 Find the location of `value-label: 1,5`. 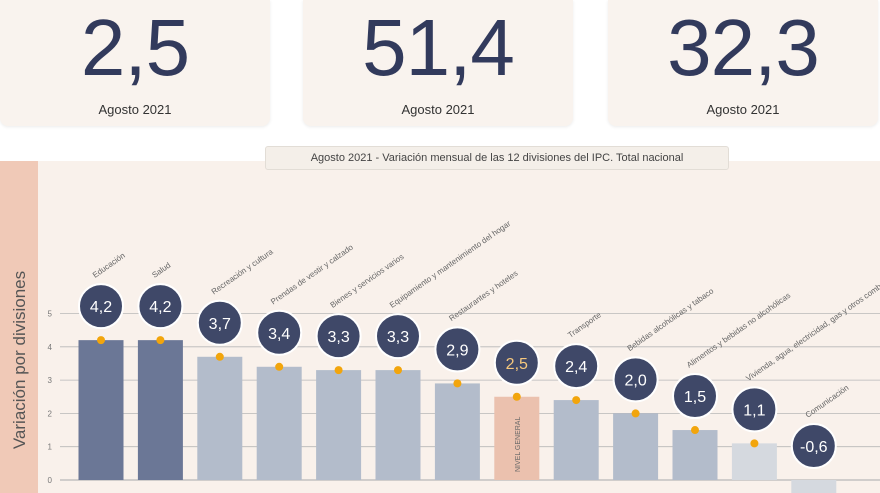

value-label: 1,5 is located at coordinates (695, 397).